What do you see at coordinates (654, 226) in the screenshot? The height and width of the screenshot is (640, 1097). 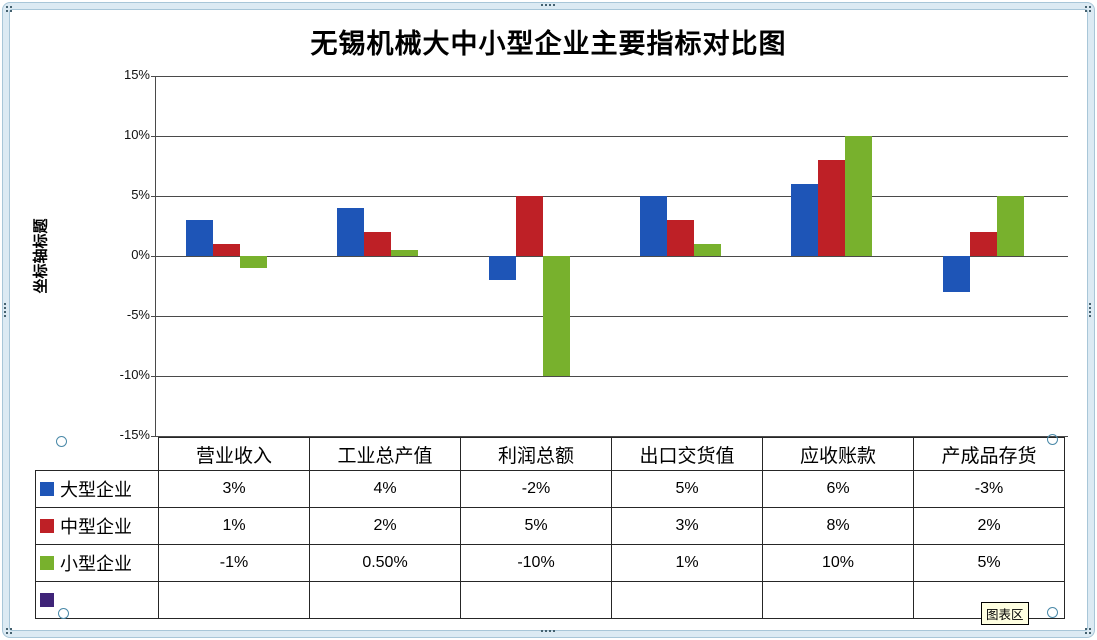 I see `bar-大型企业-出口交货值` at bounding box center [654, 226].